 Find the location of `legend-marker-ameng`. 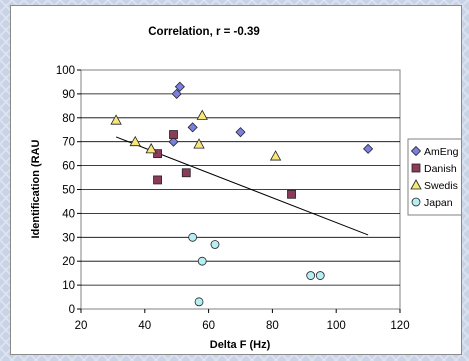

legend-marker-ameng is located at coordinates (416, 151).